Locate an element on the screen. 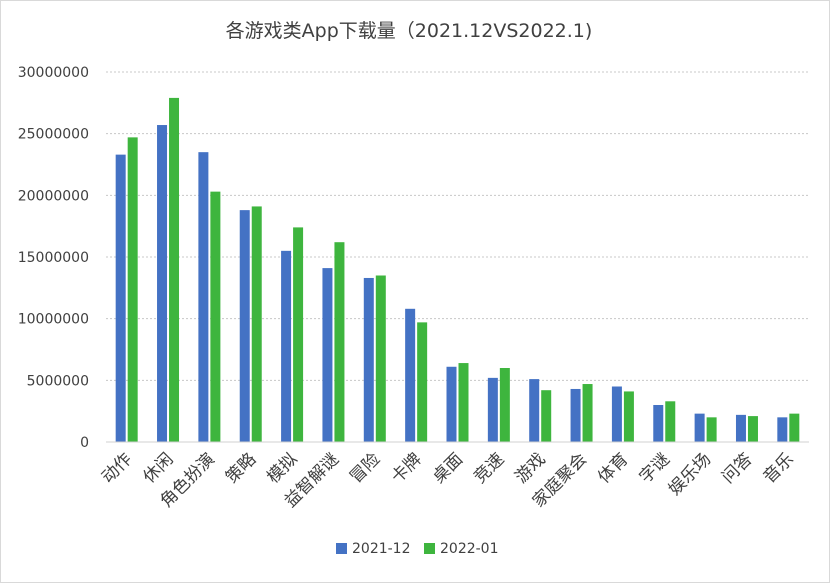 Image resolution: width=830 pixels, height=584 pixels. bar-2022-01-桌面 is located at coordinates (463, 402).